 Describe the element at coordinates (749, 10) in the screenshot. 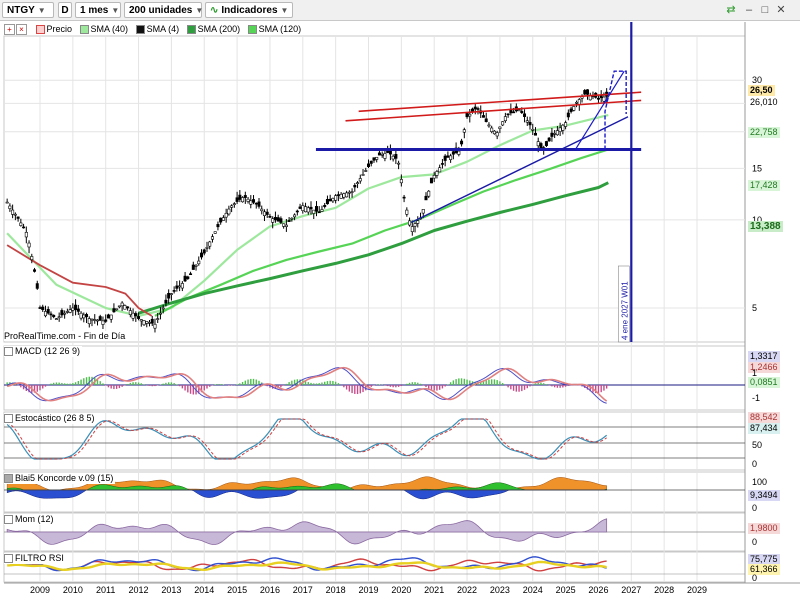

I see `minimize-icon: –` at that location.